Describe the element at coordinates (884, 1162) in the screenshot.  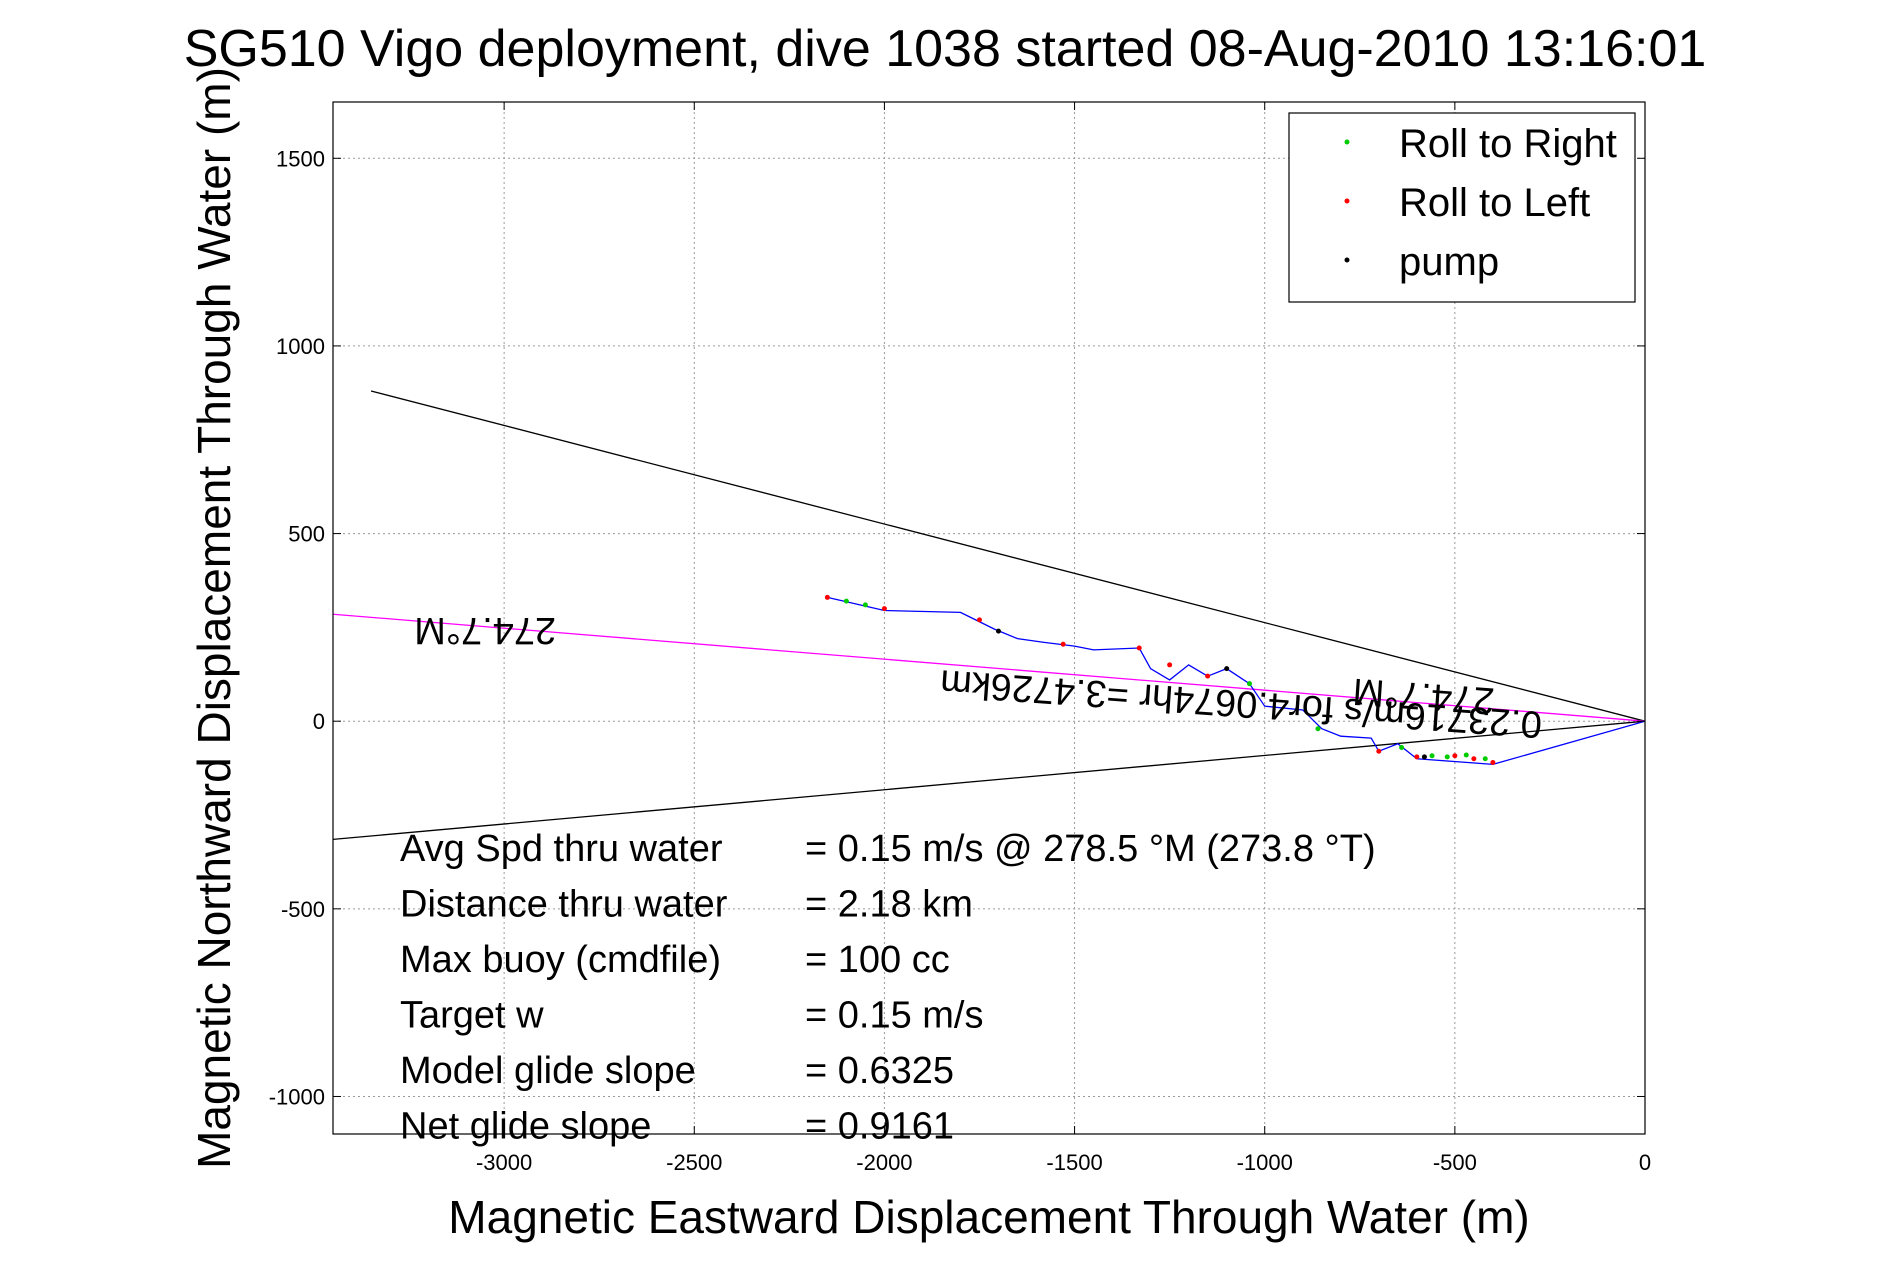
I see `x-tick-label: -2000` at that location.